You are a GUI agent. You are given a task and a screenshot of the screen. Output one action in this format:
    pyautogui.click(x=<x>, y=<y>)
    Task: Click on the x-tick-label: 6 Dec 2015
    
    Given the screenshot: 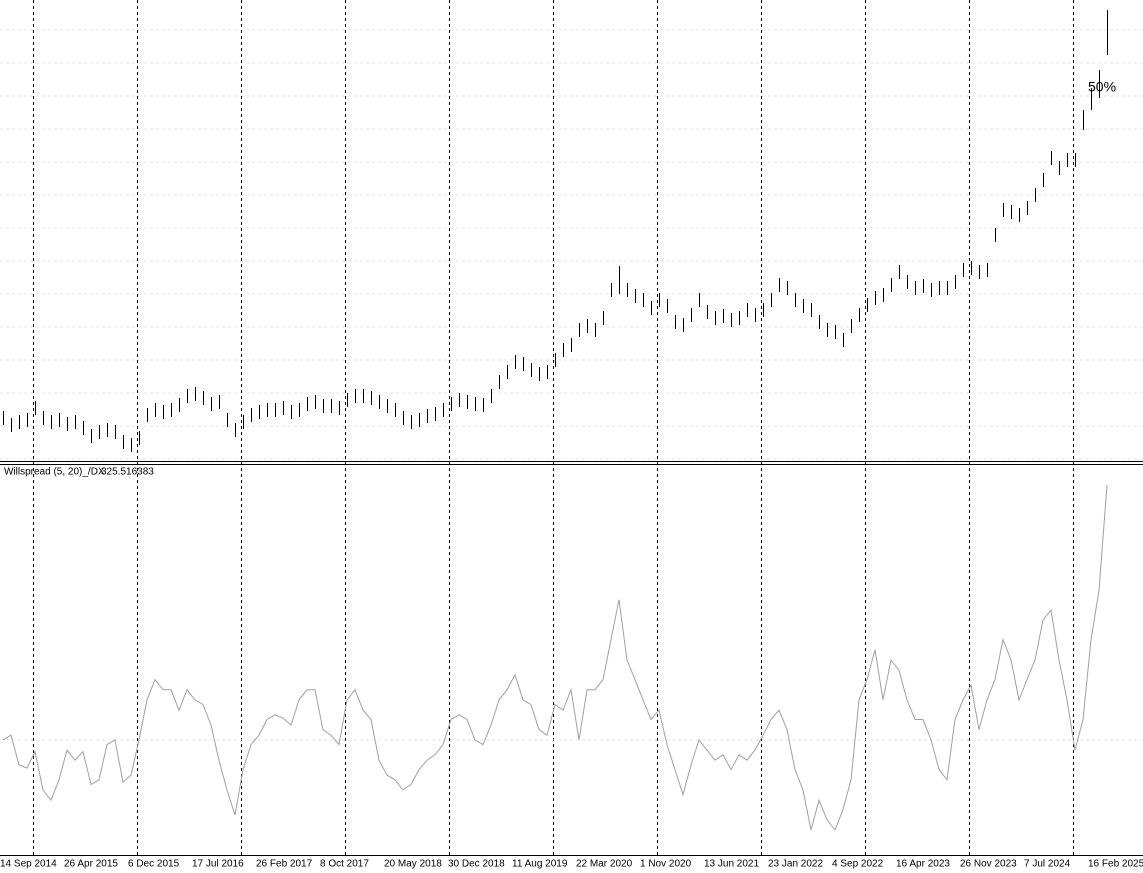 What is the action you would take?
    pyautogui.click(x=154, y=864)
    